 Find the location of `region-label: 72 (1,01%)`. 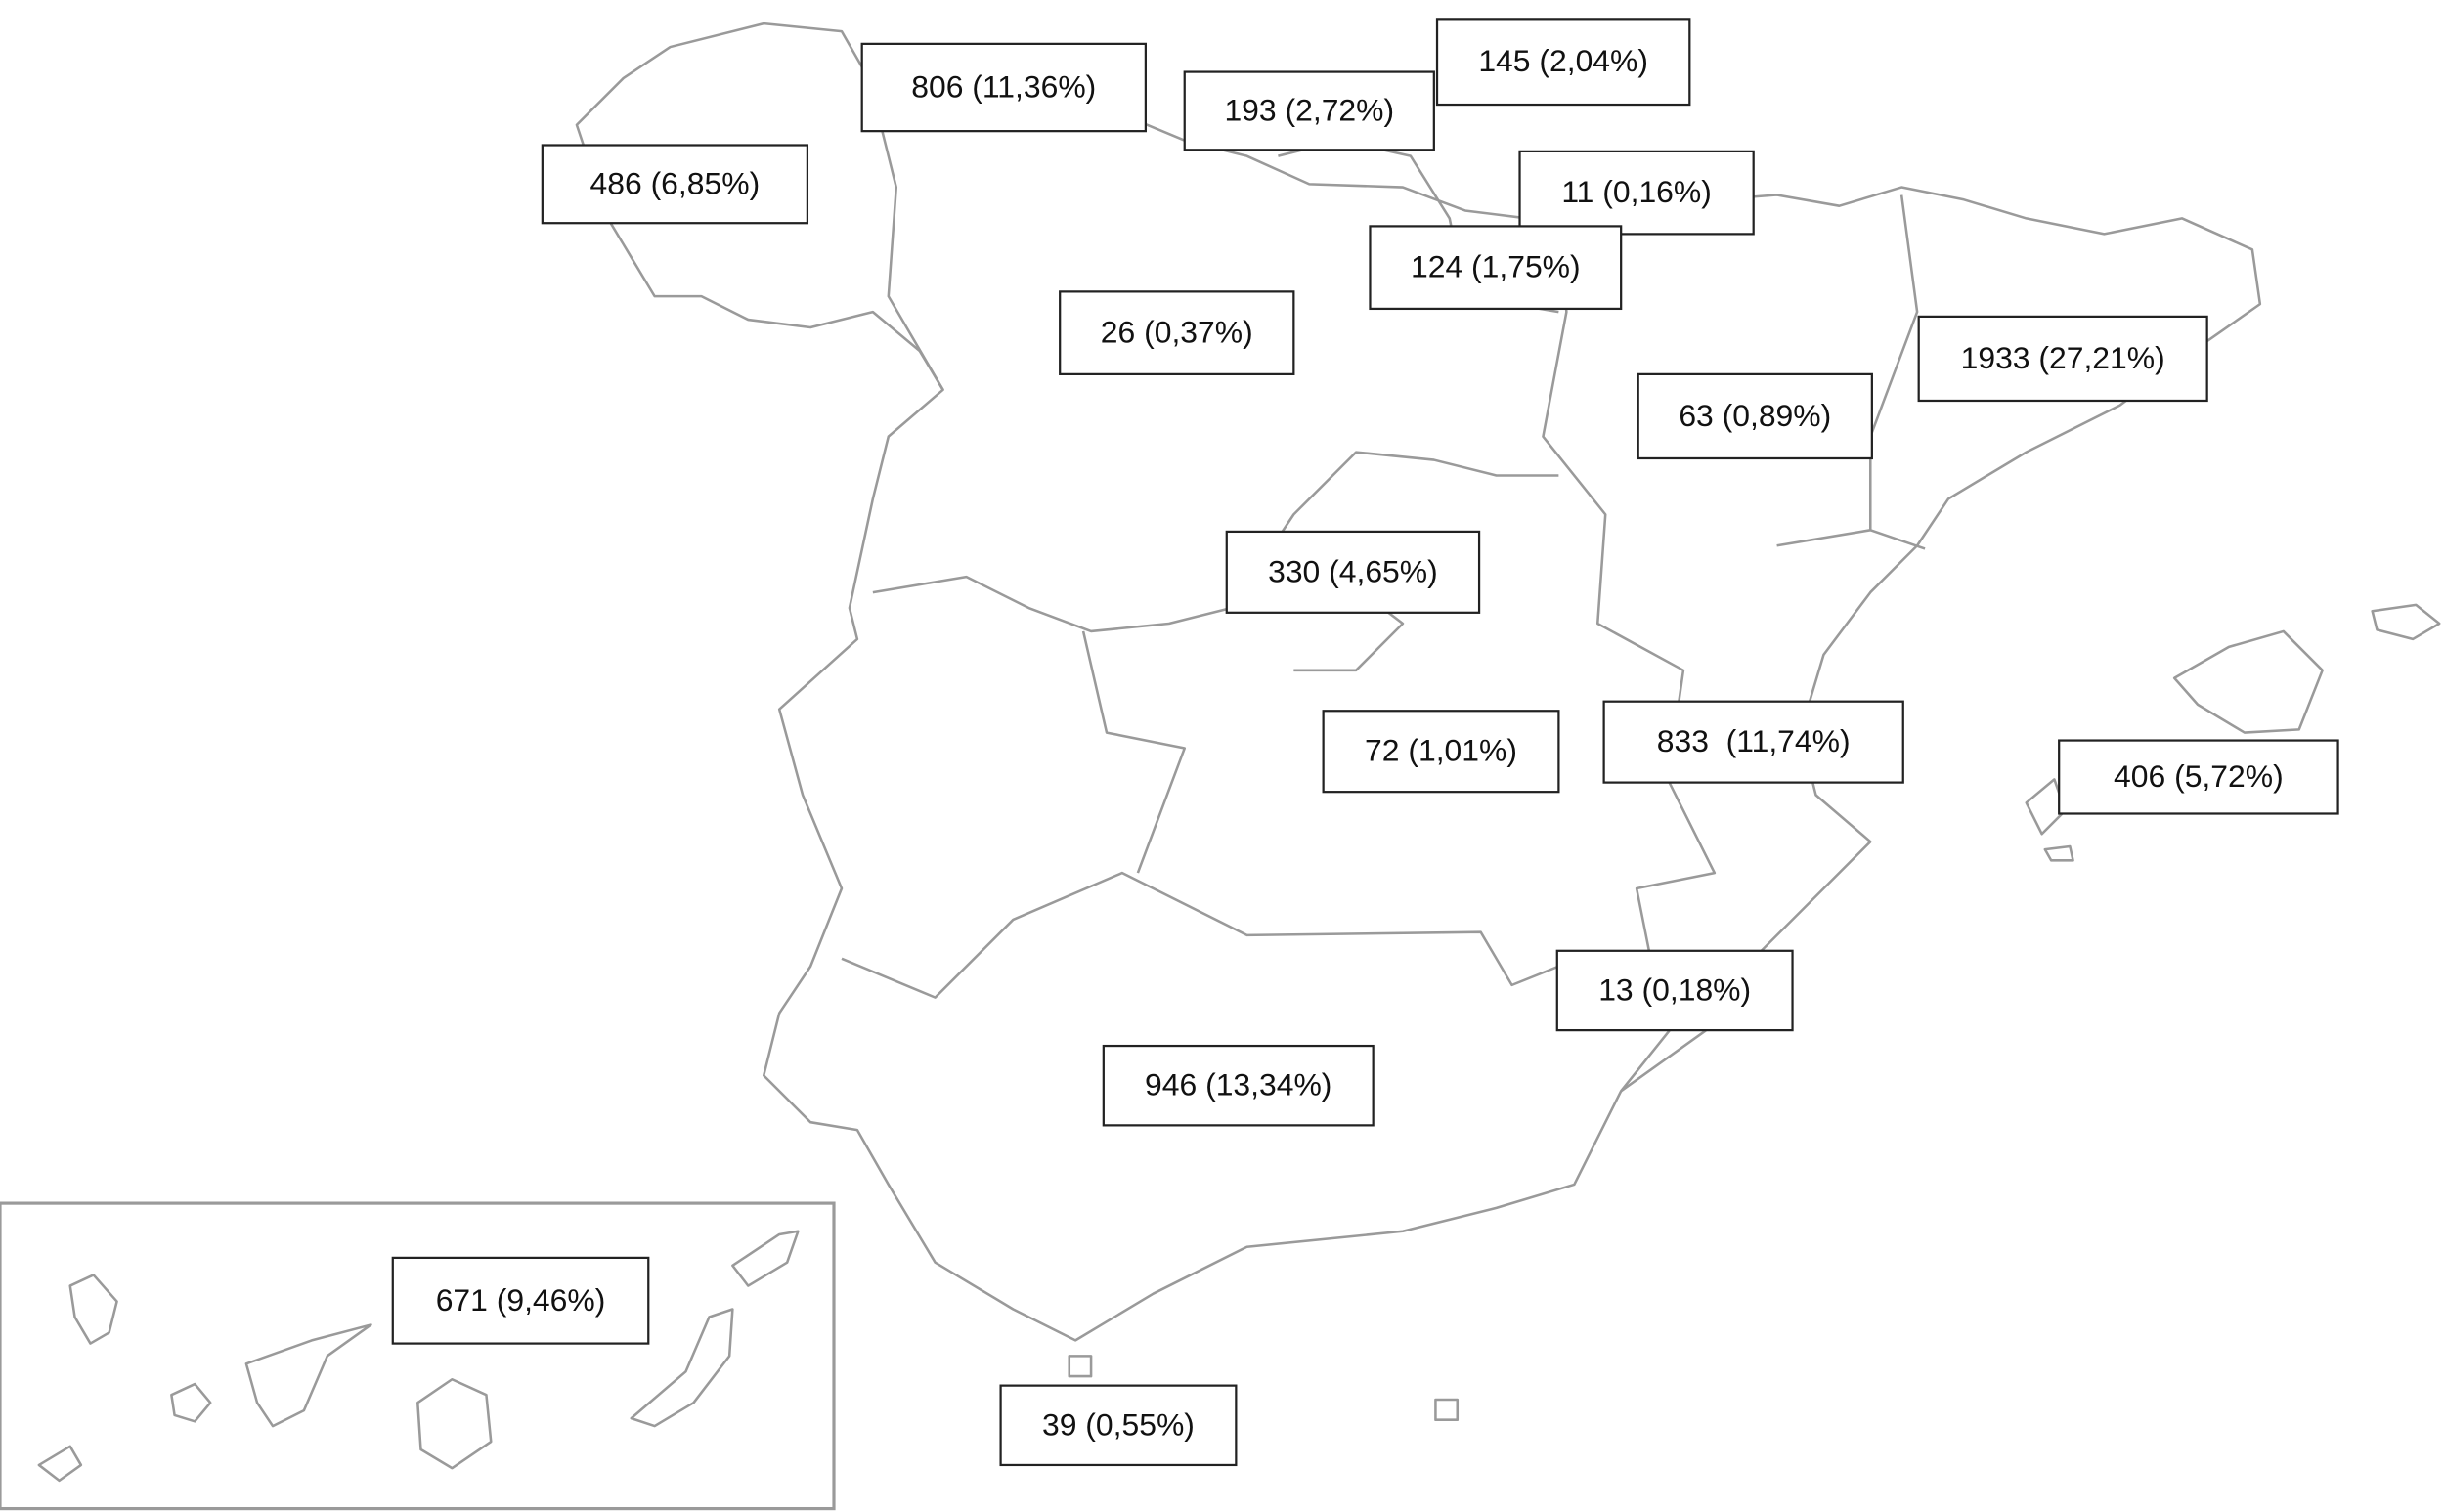

region-label: 72 (1,01%) is located at coordinates (1441, 750).